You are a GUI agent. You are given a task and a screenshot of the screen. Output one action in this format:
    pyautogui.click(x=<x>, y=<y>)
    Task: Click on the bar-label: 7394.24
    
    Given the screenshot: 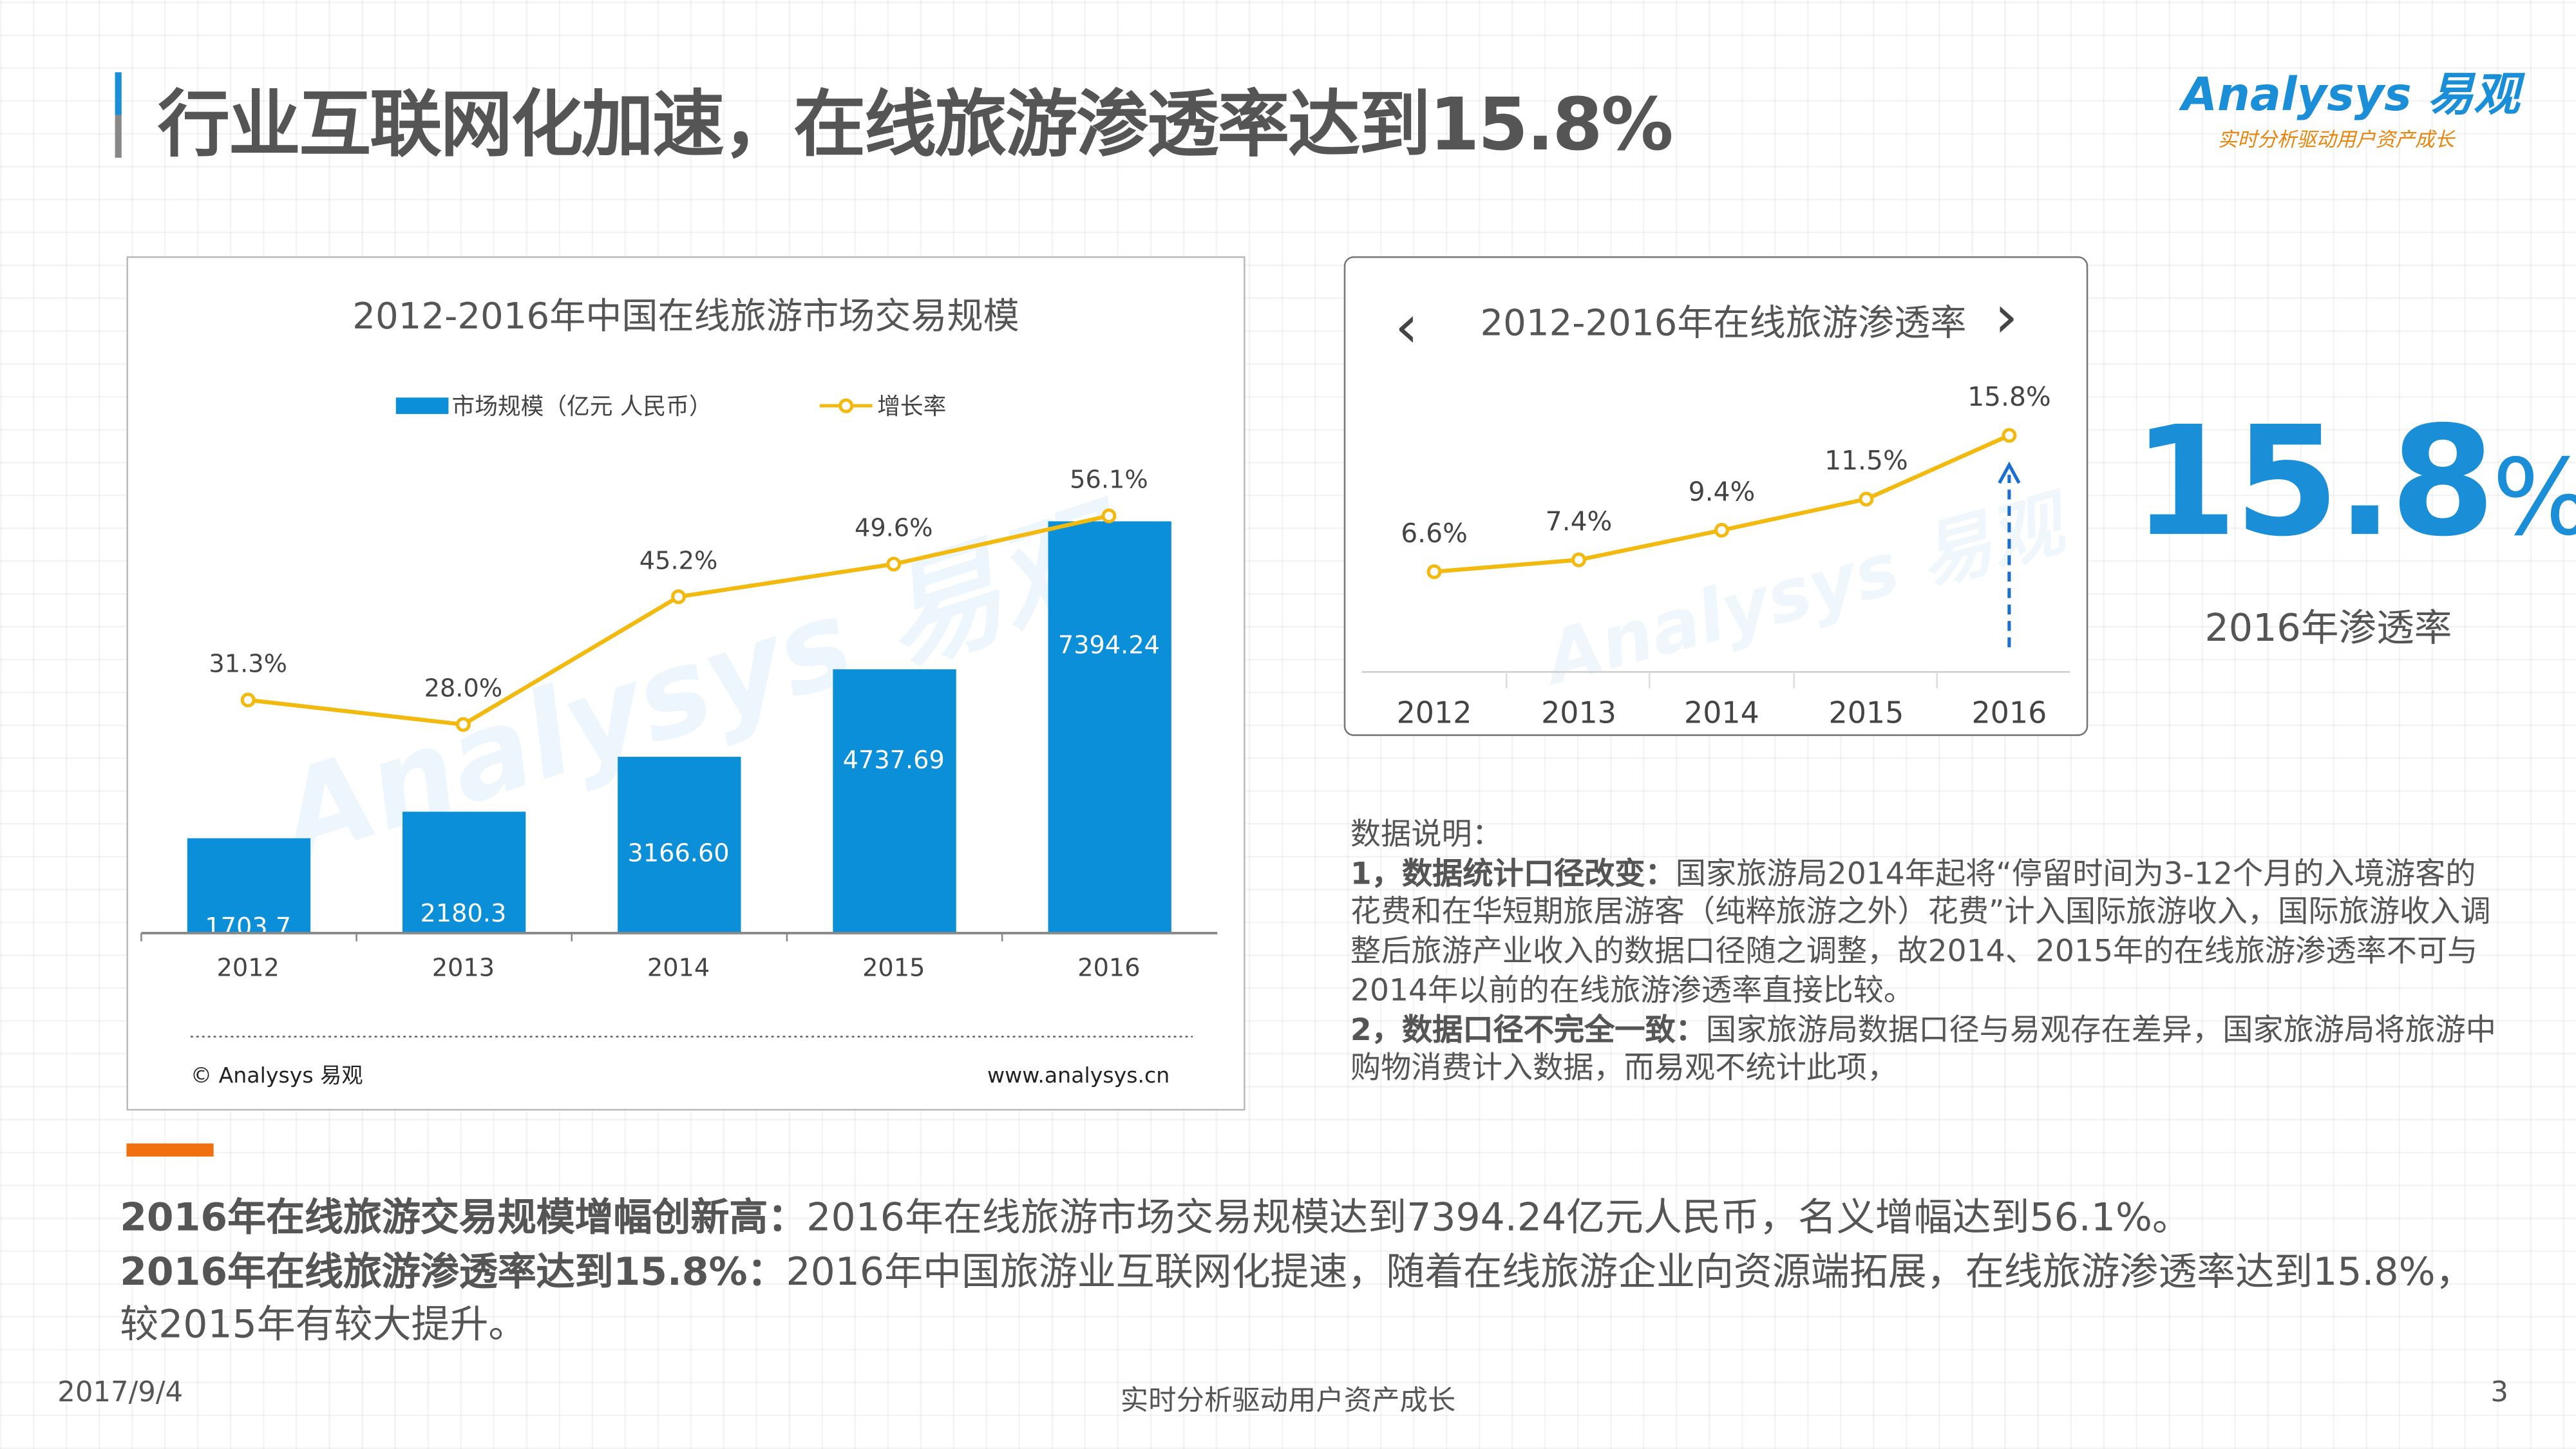 What is the action you would take?
    pyautogui.click(x=1109, y=644)
    